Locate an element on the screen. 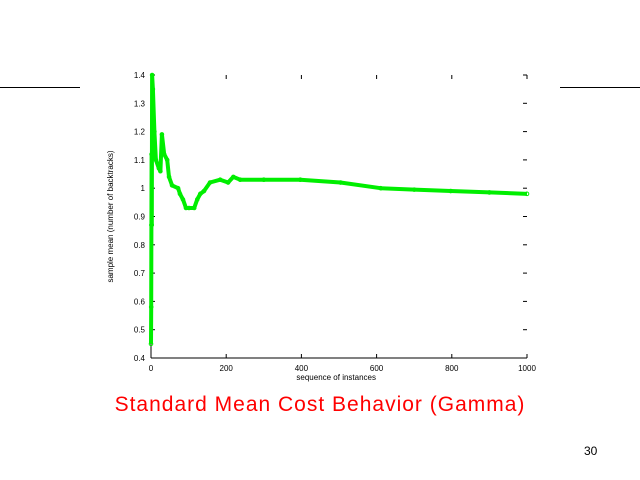 The width and height of the screenshot is (640, 480). y-axis-label: sample mean (number of backtracks) is located at coordinates (110, 216).